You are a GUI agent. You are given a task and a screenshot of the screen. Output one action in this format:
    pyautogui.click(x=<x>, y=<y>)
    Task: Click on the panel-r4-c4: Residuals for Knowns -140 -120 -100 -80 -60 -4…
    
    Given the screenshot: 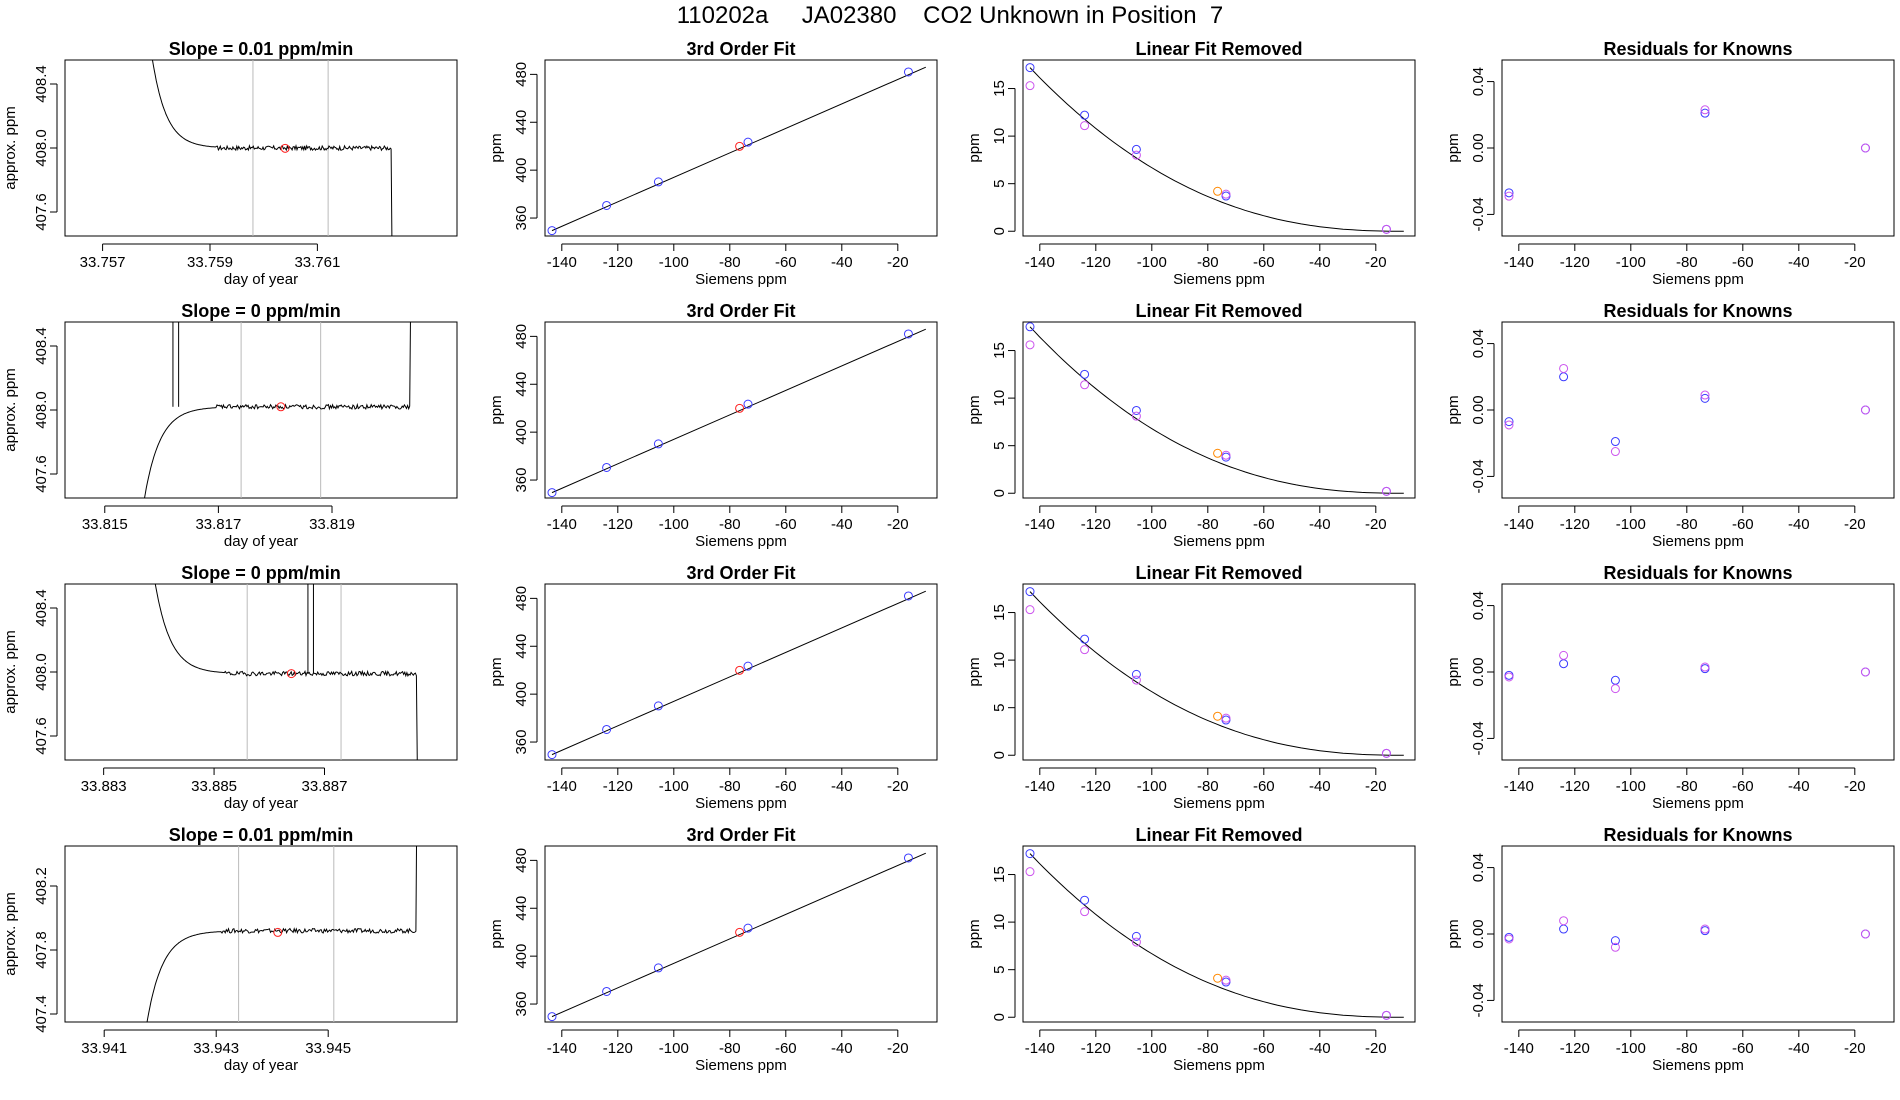 What is the action you would take?
    pyautogui.click(x=1670, y=949)
    